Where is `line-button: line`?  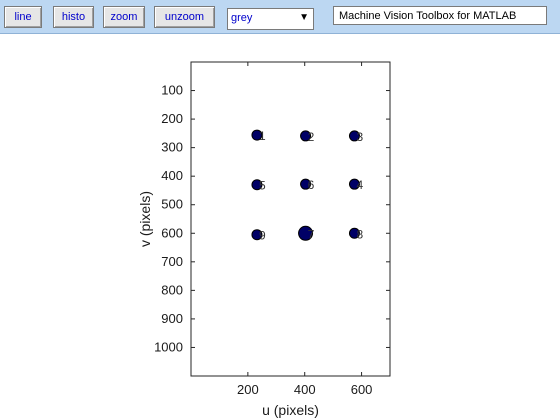 line-button: line is located at coordinates (23, 17).